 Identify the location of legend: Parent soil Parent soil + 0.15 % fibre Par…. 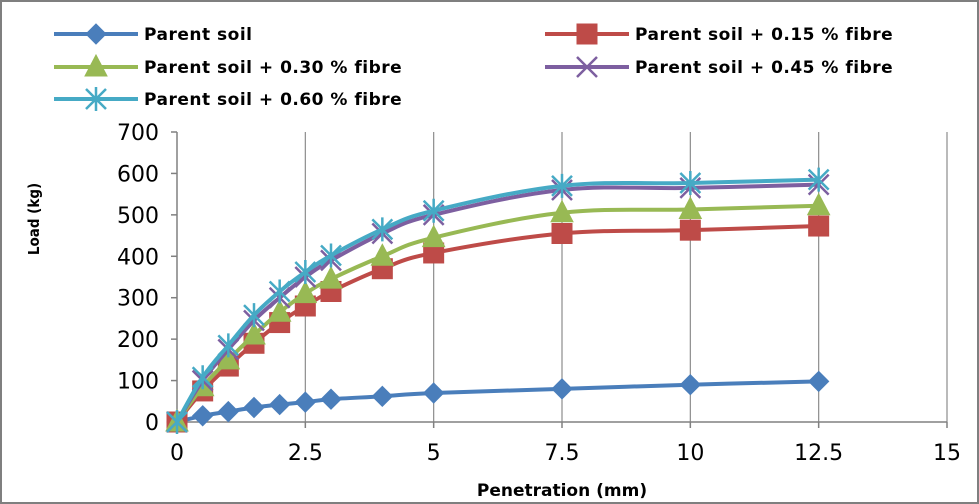
(473, 67).